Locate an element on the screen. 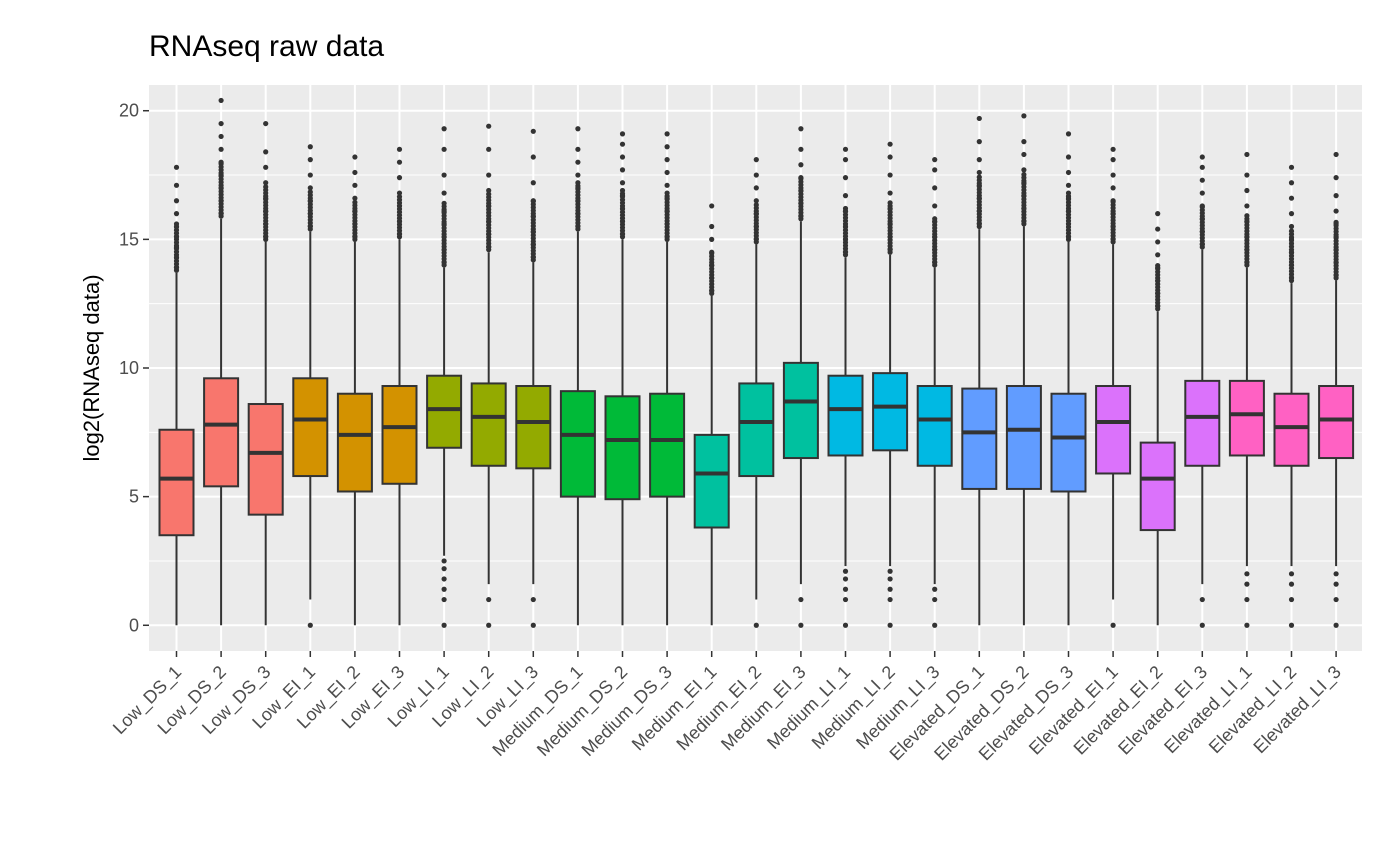 This screenshot has height=866, width=1400. chart-title: RNAseq raw data is located at coordinates (267, 46).